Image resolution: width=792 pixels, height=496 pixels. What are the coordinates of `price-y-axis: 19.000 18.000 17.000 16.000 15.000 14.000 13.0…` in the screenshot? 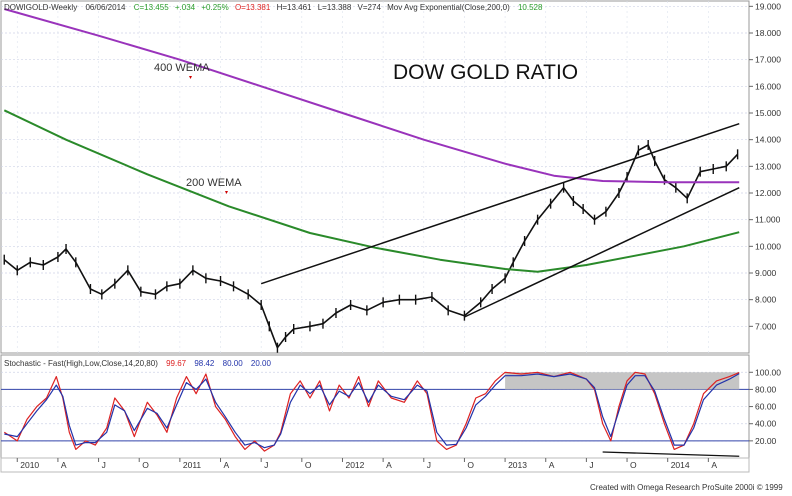 It's located at (765, 166).